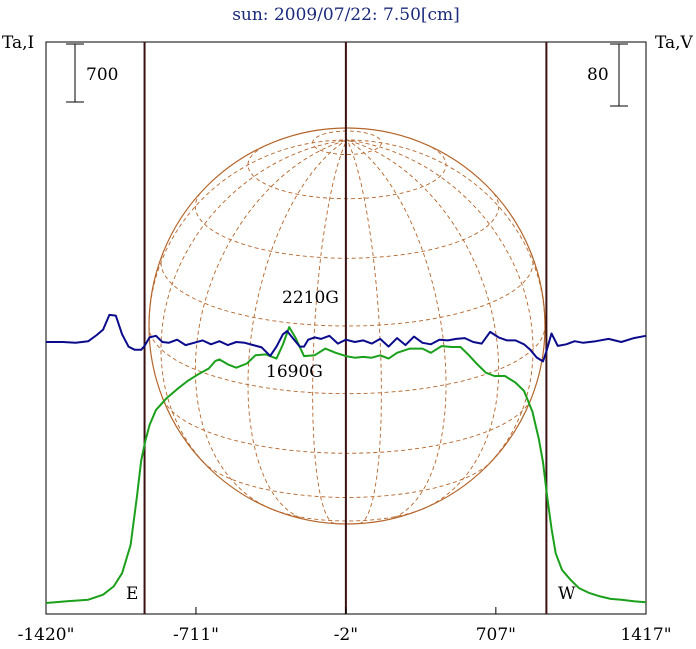 The height and width of the screenshot is (649, 696). Describe the element at coordinates (645, 635) in the screenshot. I see `x-tick-label: 1417"` at that location.